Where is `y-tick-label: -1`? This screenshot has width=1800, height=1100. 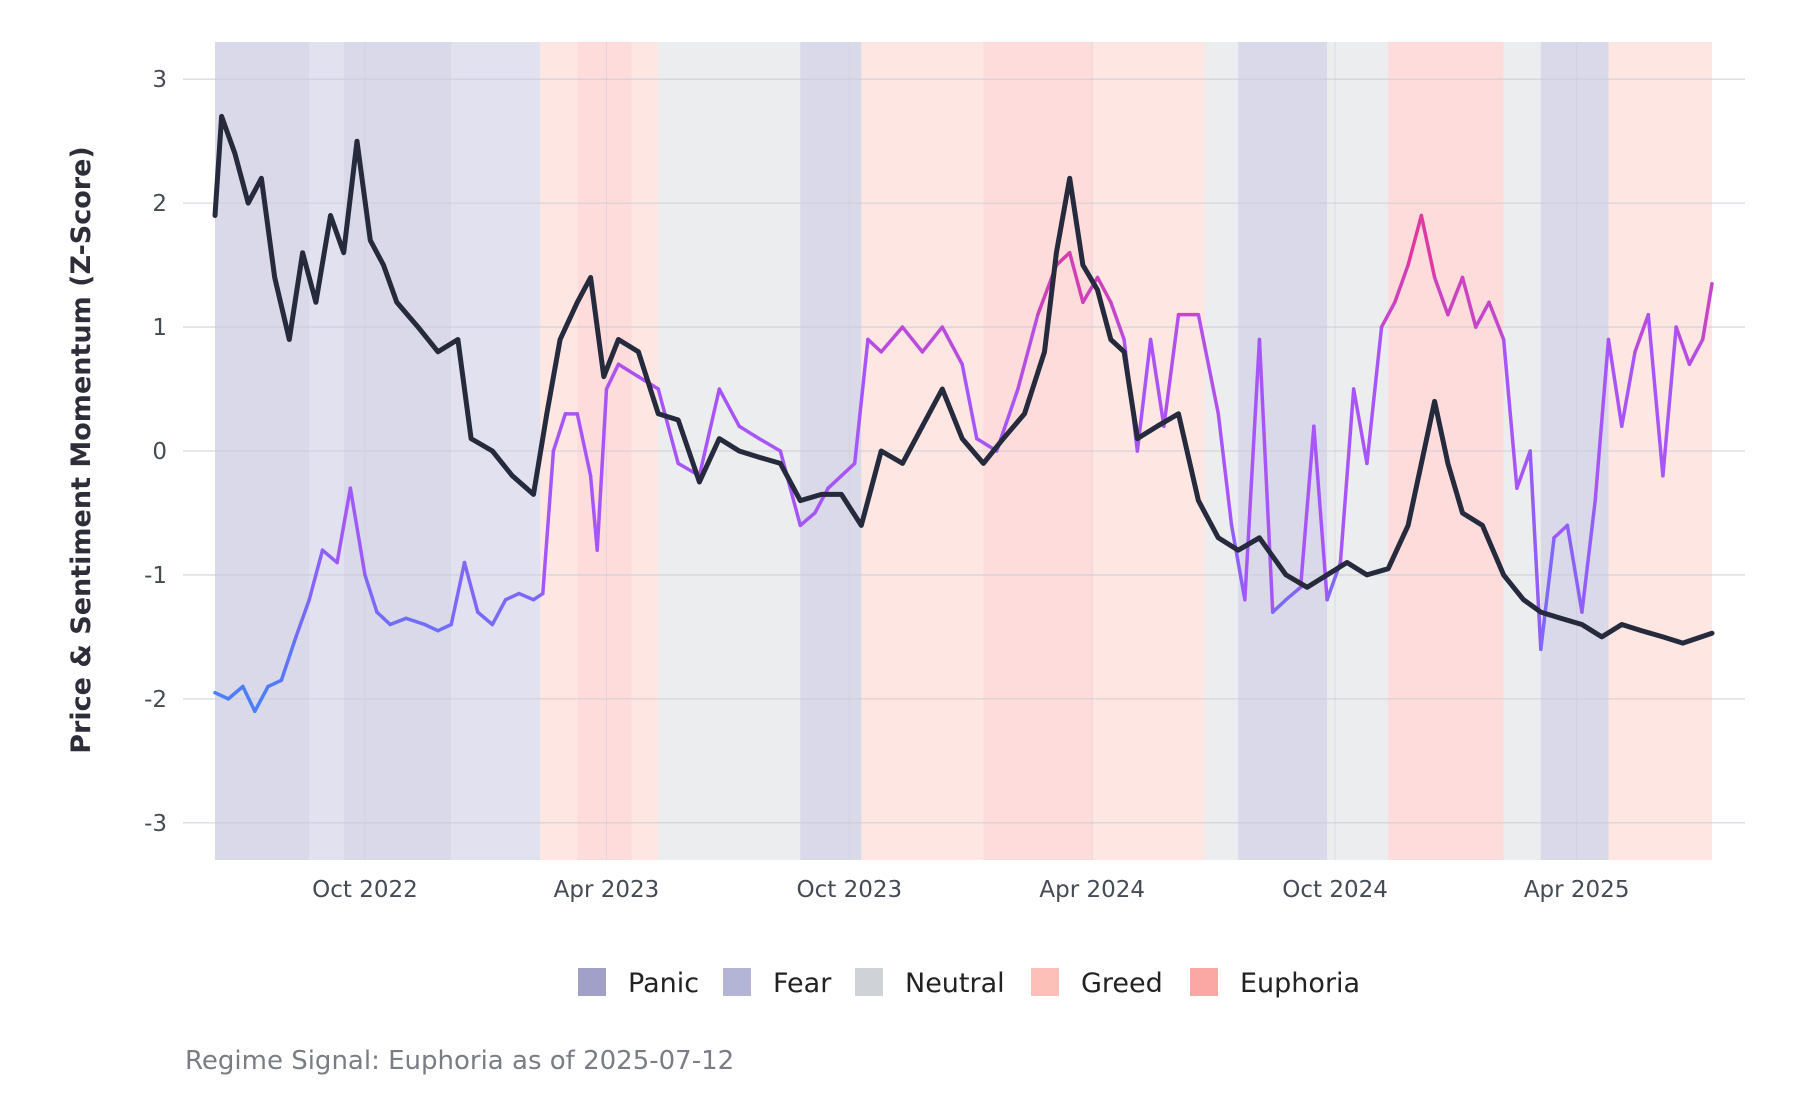 y-tick-label: -1 is located at coordinates (155, 576).